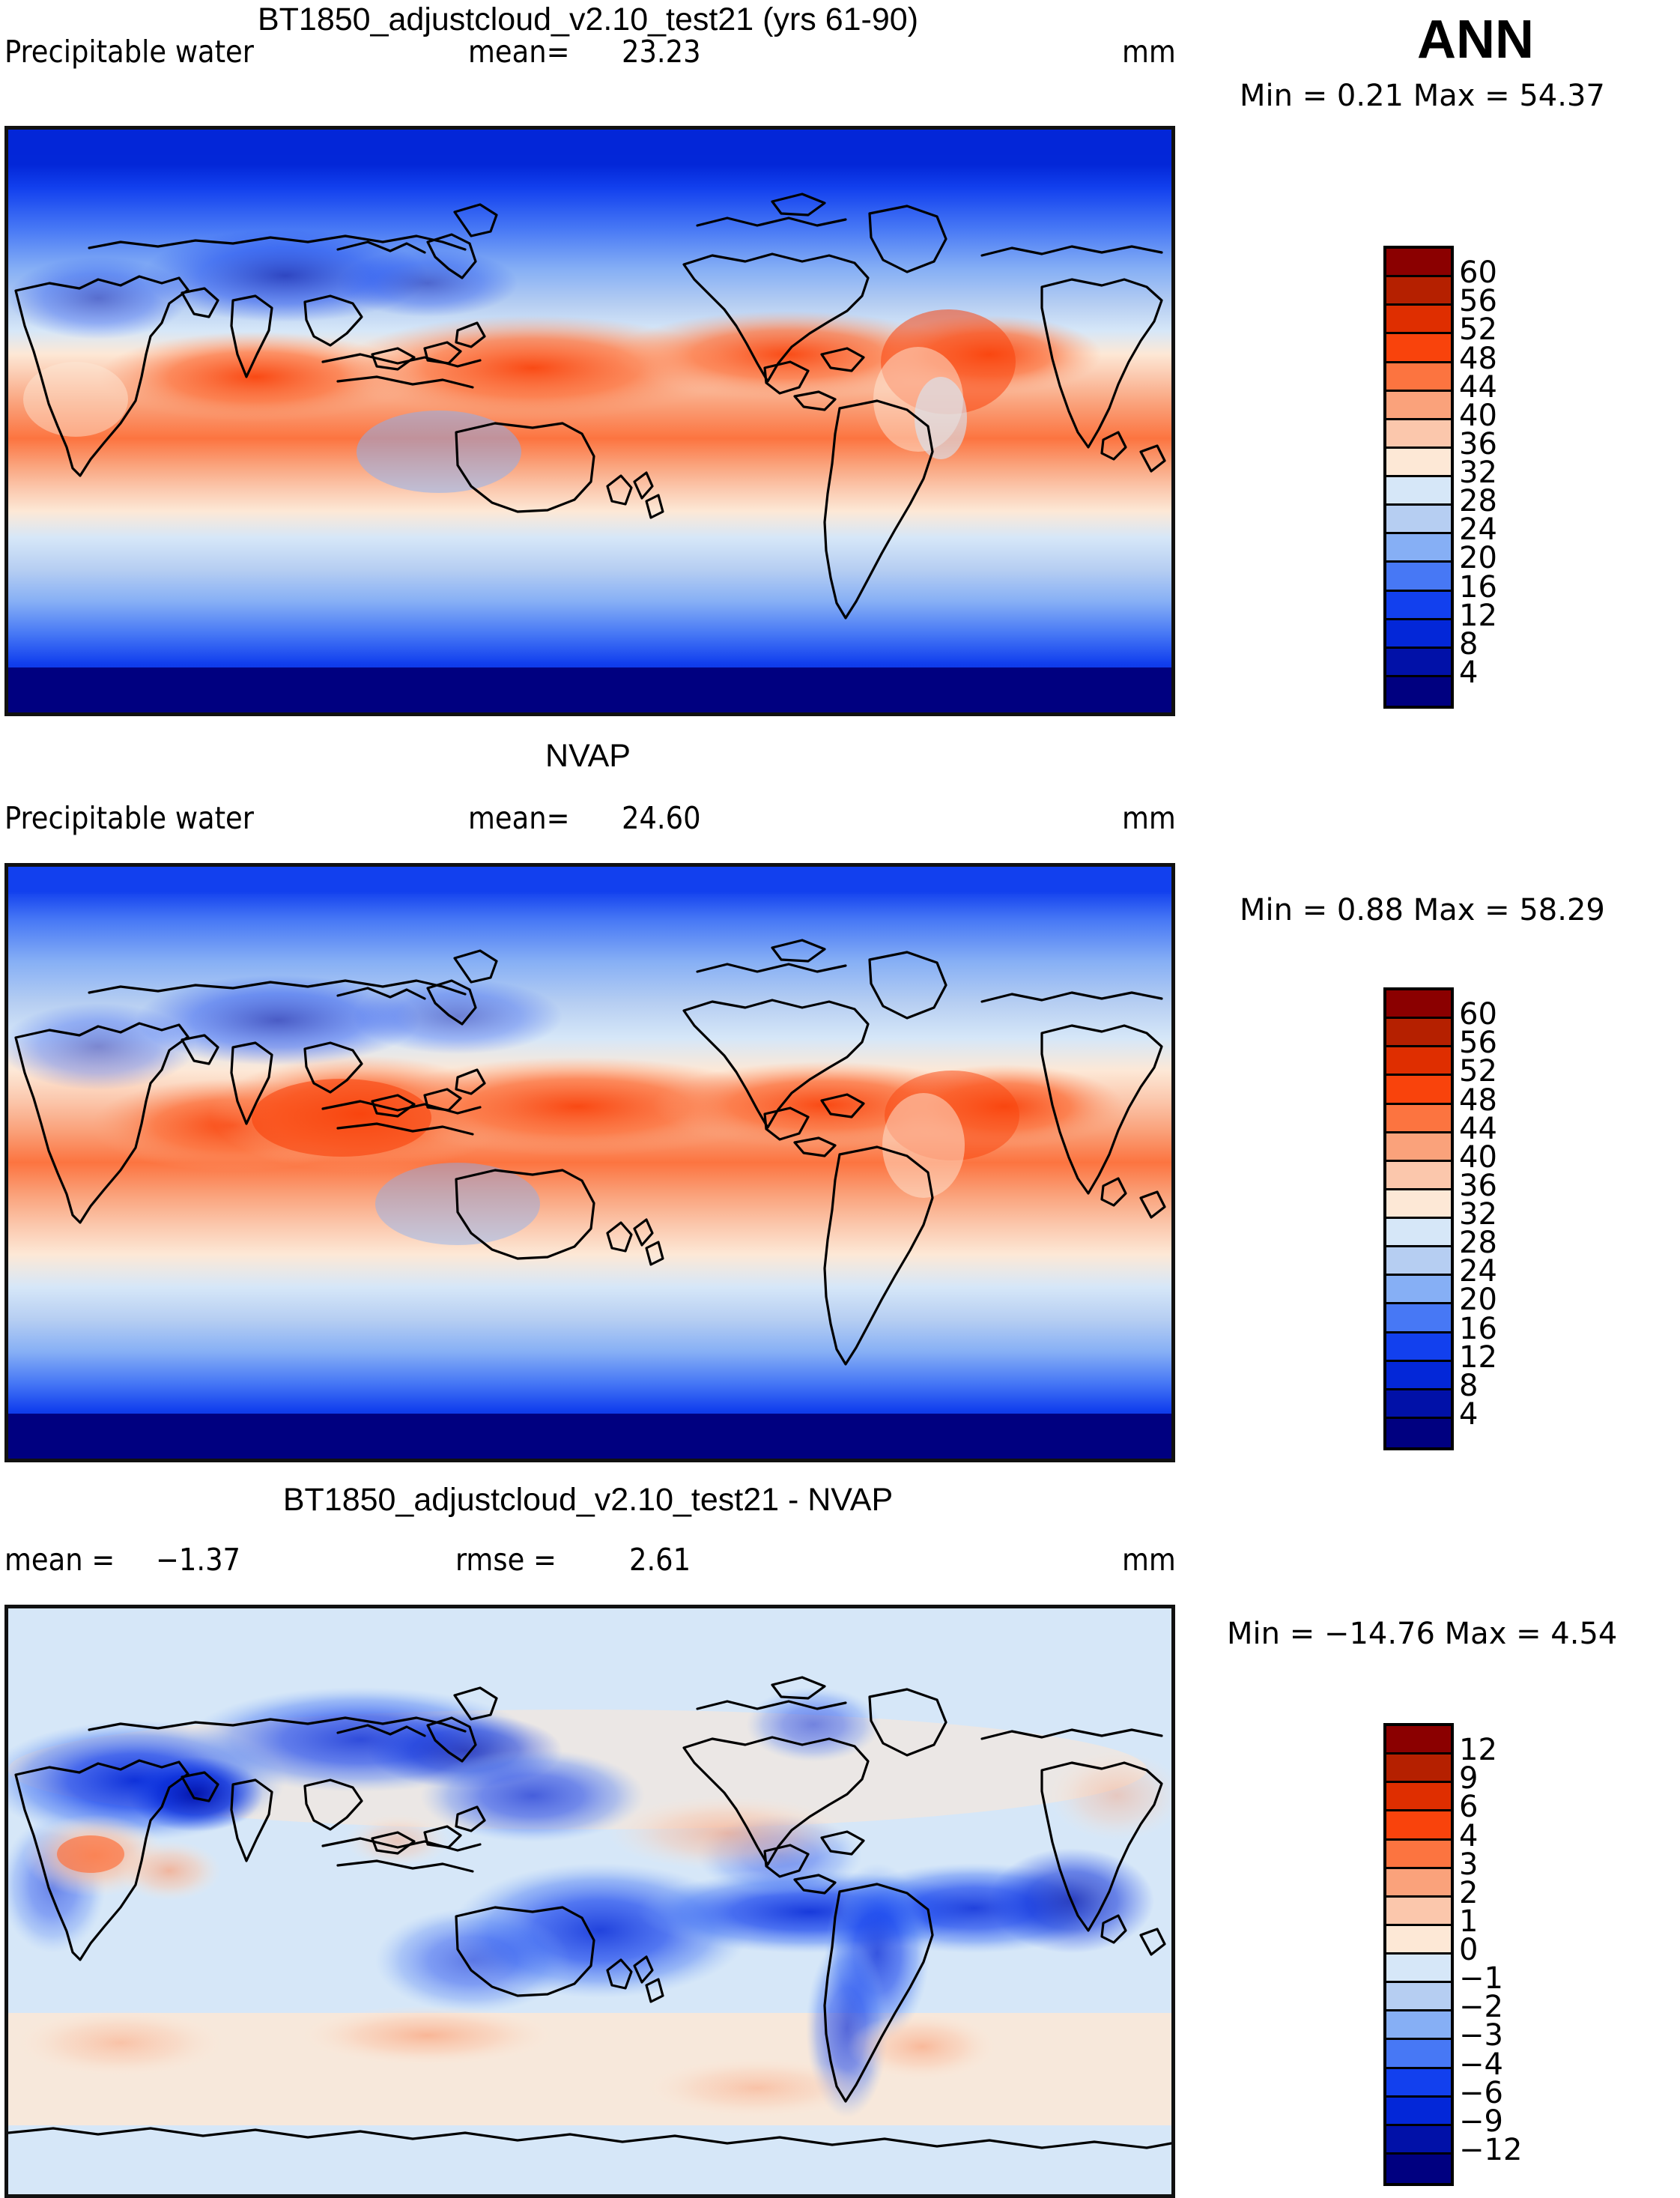 The width and height of the screenshot is (1680, 2198). What do you see at coordinates (1469, 1921) in the screenshot?
I see `colorbar-tick-label: 1` at bounding box center [1469, 1921].